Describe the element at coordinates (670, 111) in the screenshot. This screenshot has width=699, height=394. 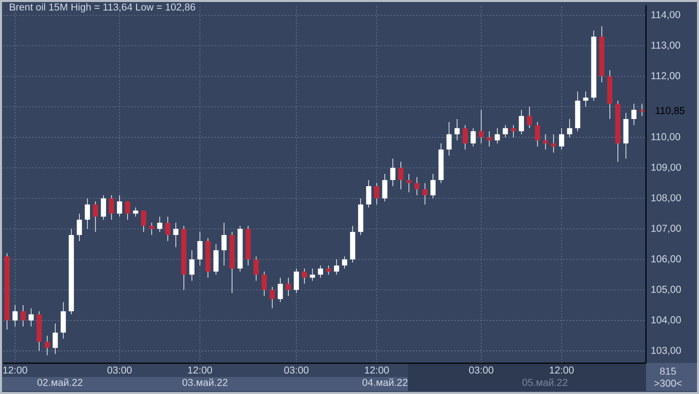
I see `text: 110,85` at that location.